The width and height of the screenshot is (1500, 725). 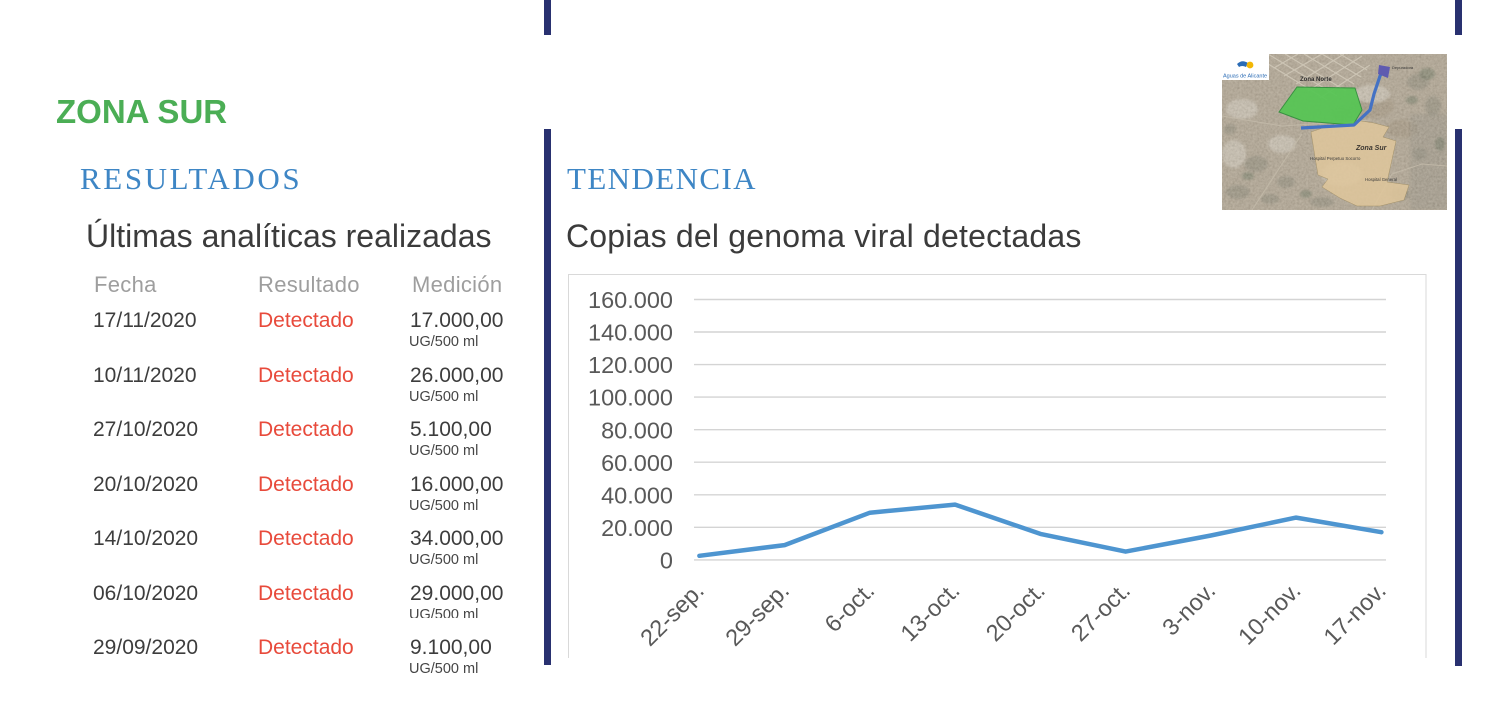 I want to click on svg-text: 100.000, so click(x=630, y=398).